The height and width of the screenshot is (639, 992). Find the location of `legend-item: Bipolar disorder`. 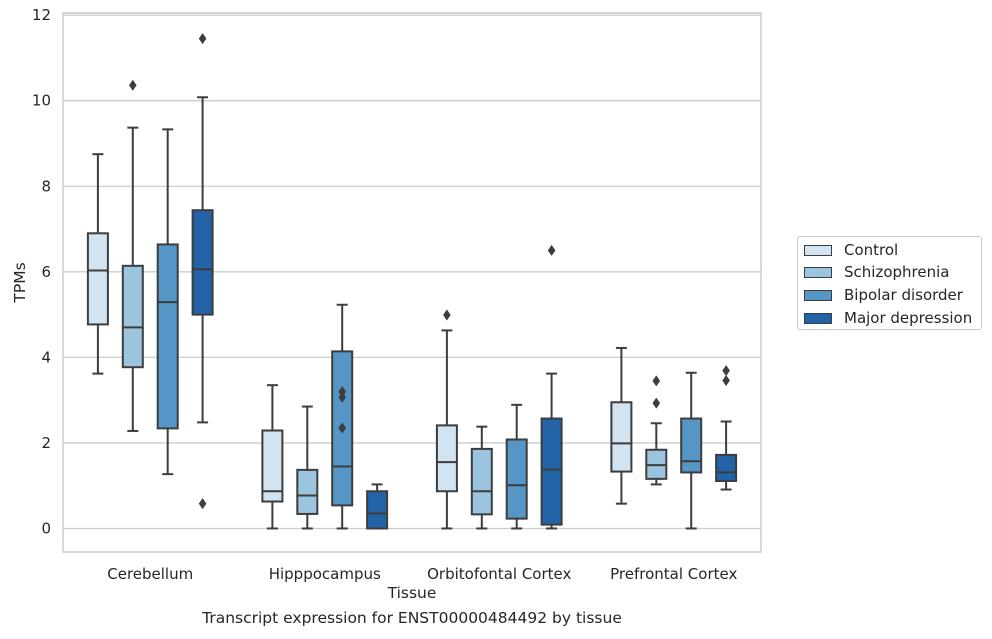

legend-item: Bipolar disorder is located at coordinates (883, 295).